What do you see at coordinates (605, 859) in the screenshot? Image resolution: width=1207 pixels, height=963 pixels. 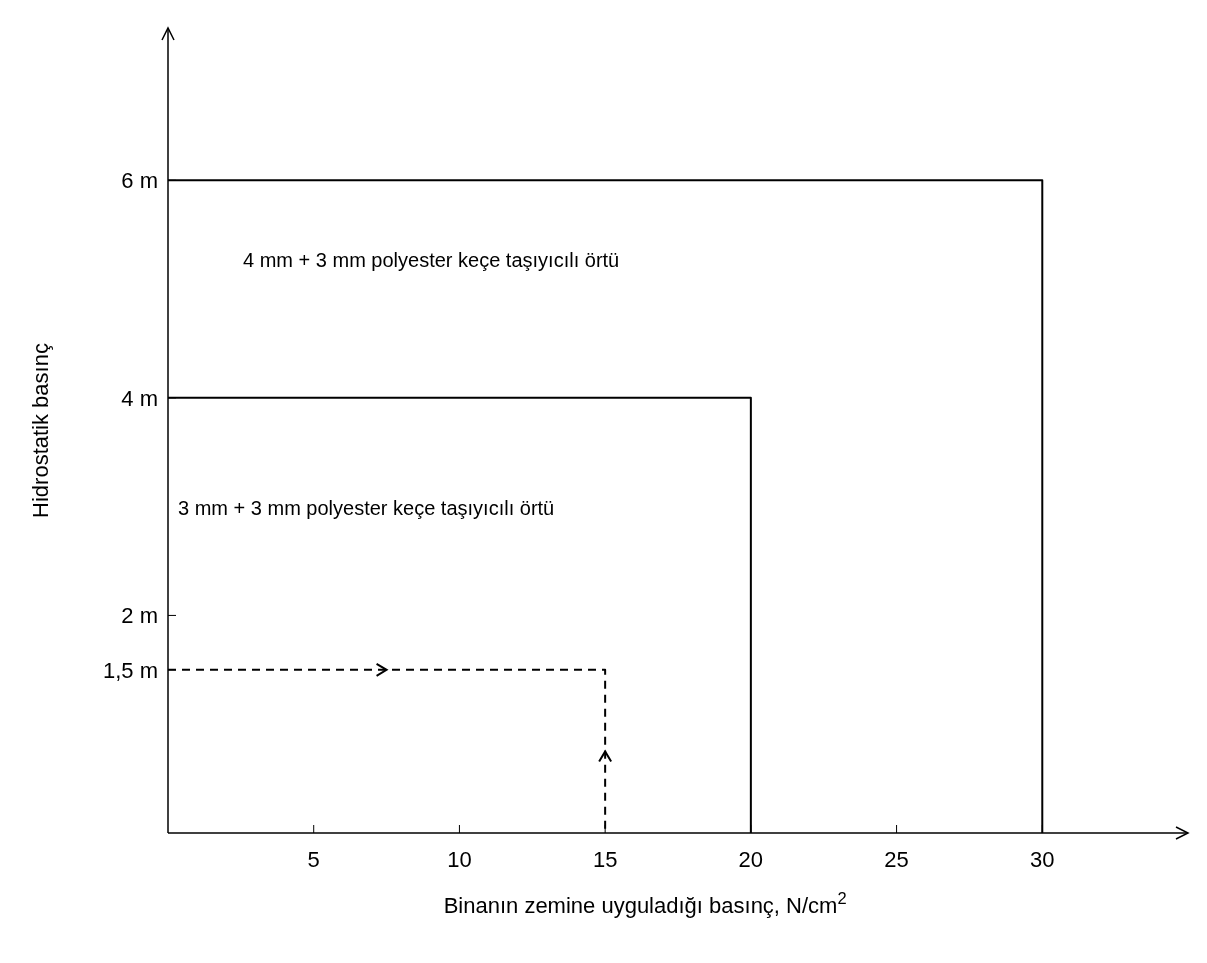 I see `x-tick-label: 15` at bounding box center [605, 859].